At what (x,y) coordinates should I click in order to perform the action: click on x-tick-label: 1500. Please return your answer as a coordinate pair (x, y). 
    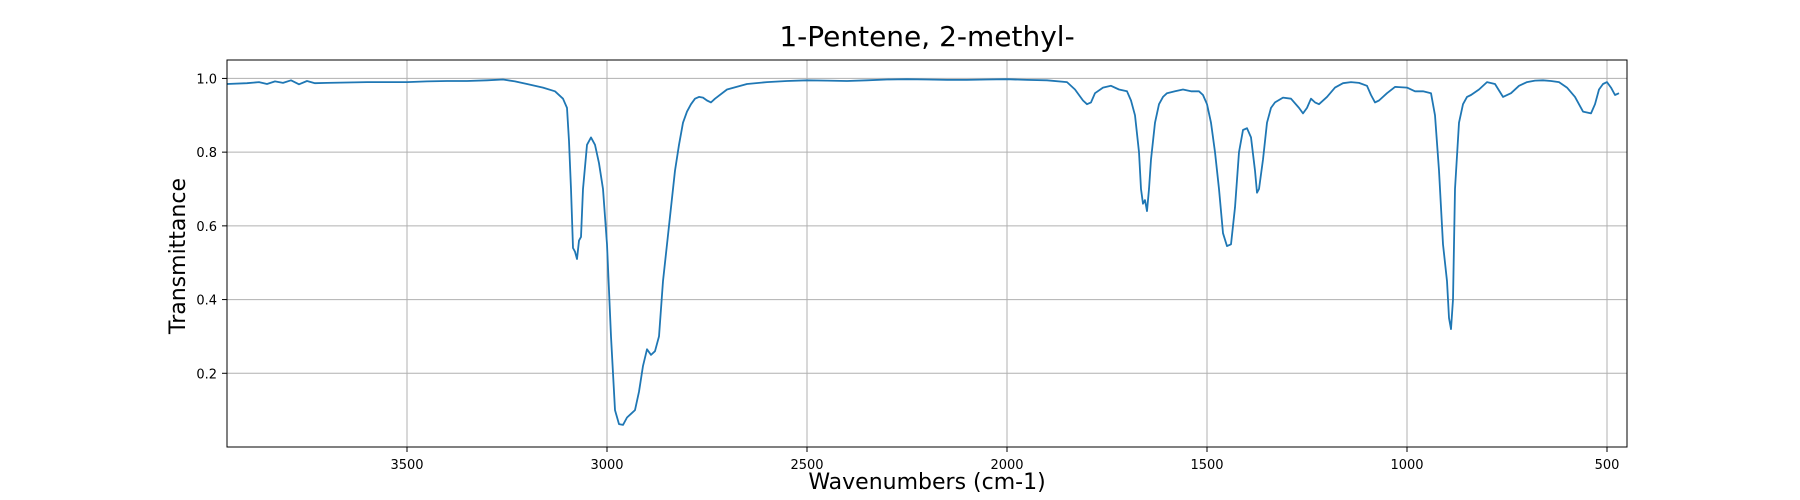
    Looking at the image, I should click on (1206, 465).